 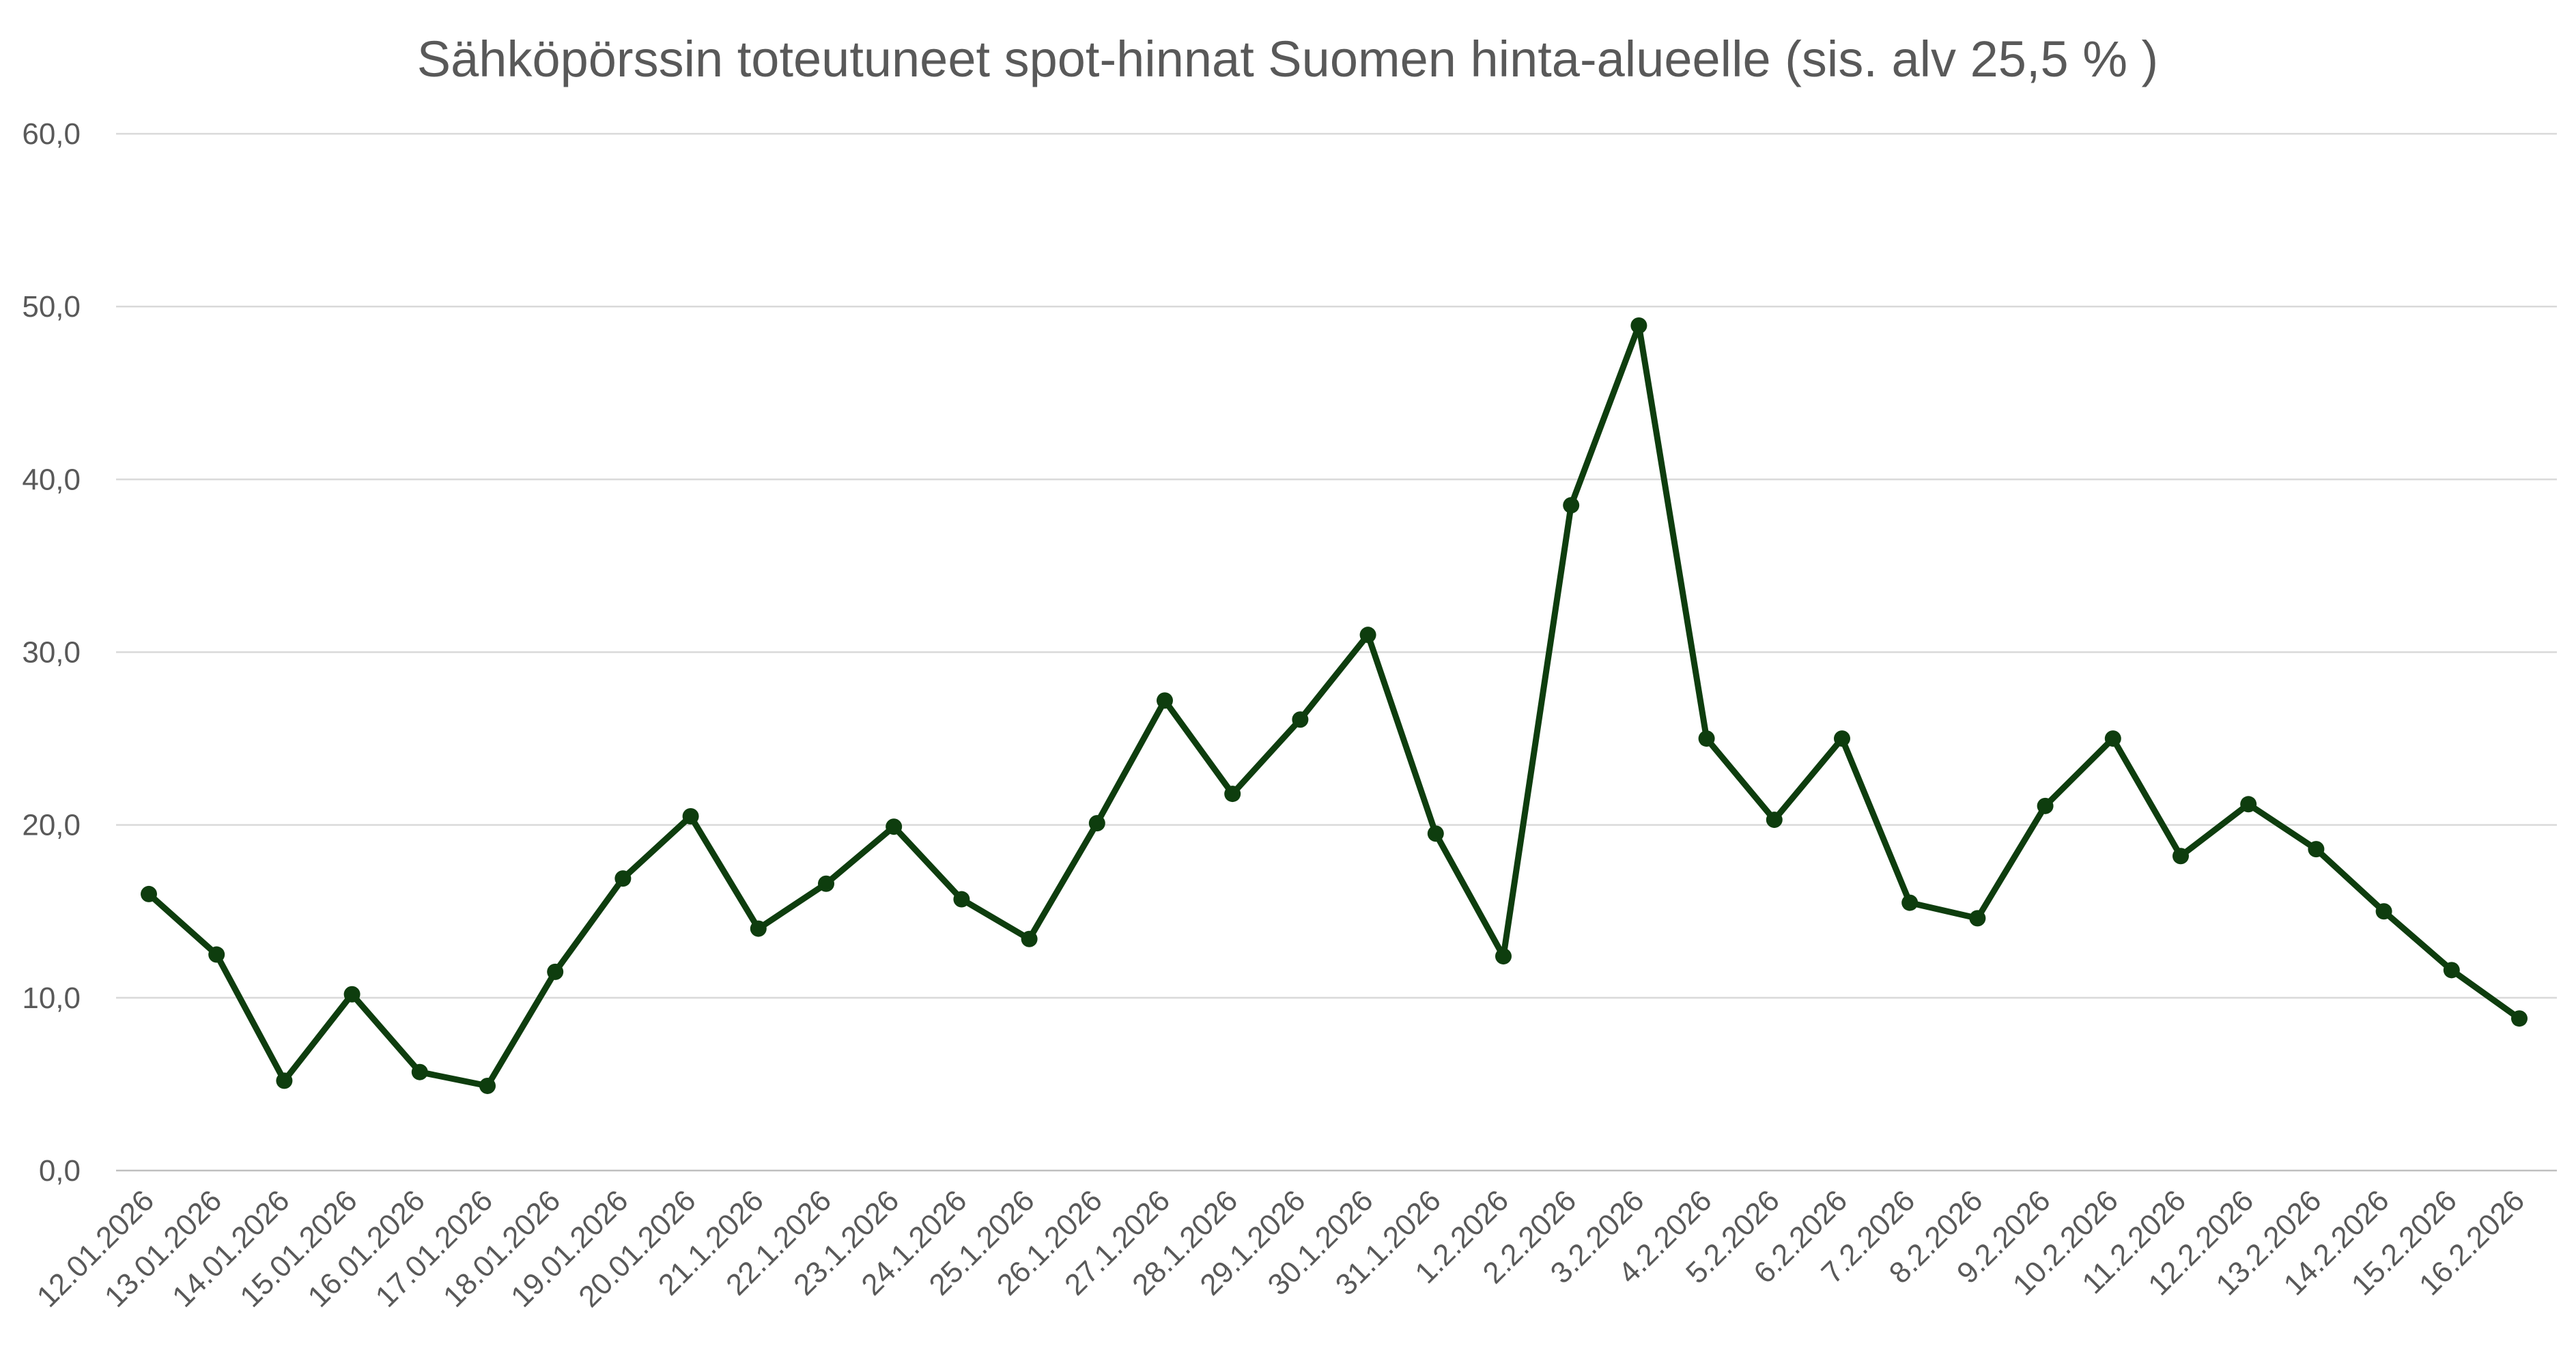 I want to click on y-tick-label: 10,0, so click(x=51, y=998).